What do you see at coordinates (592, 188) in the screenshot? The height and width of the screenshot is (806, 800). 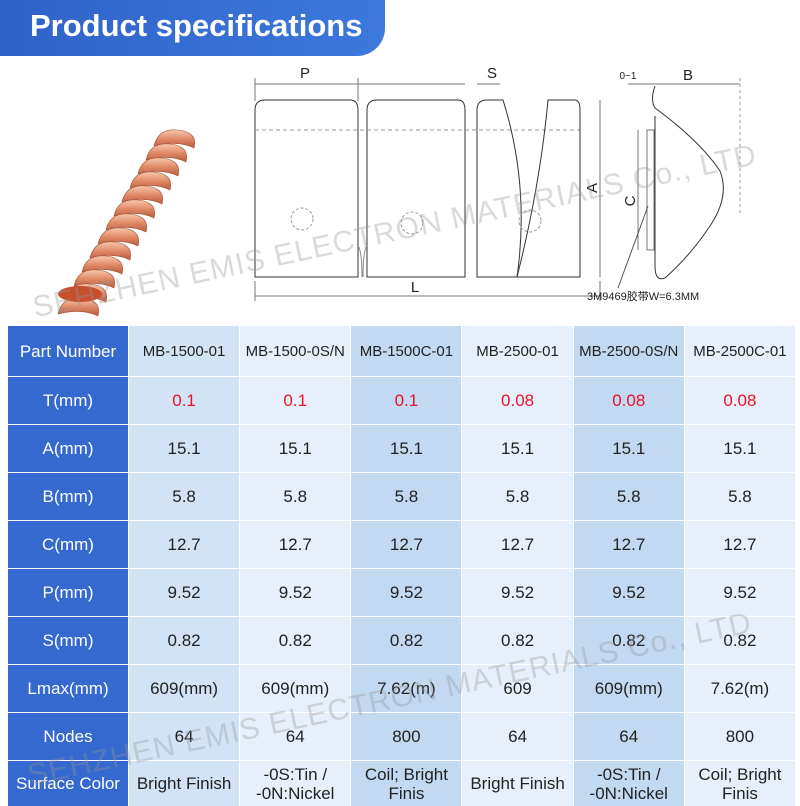 I see `label-a: A` at bounding box center [592, 188].